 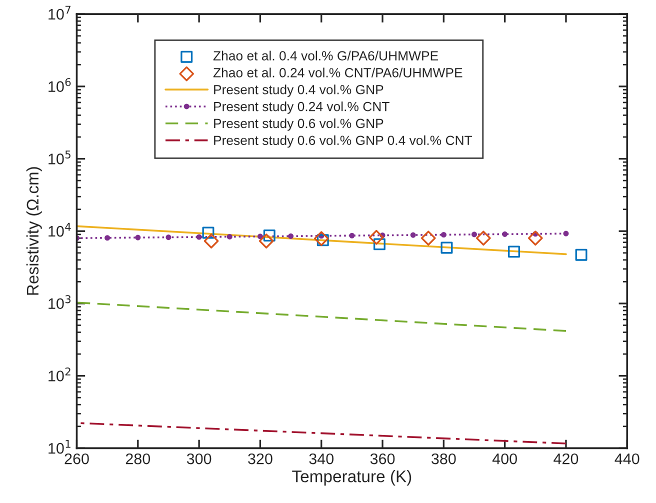 What do you see at coordinates (34, 231) in the screenshot?
I see `y-axis-title: Resistivity (Ω.cm)` at bounding box center [34, 231].